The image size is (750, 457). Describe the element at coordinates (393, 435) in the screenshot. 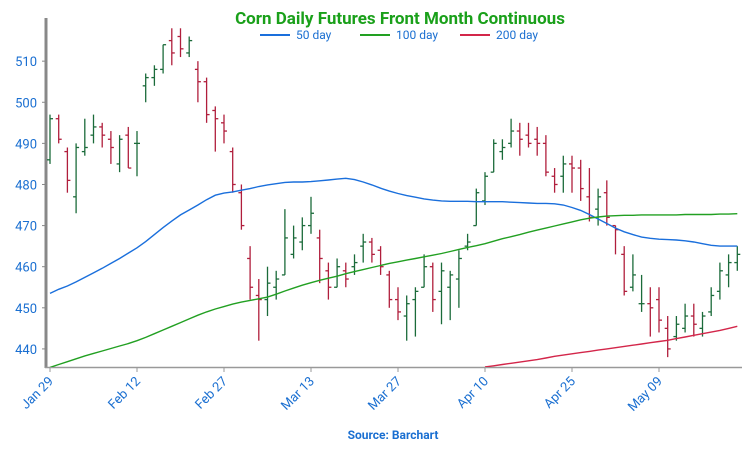

I see `source-note: Source: Barchart` at that location.